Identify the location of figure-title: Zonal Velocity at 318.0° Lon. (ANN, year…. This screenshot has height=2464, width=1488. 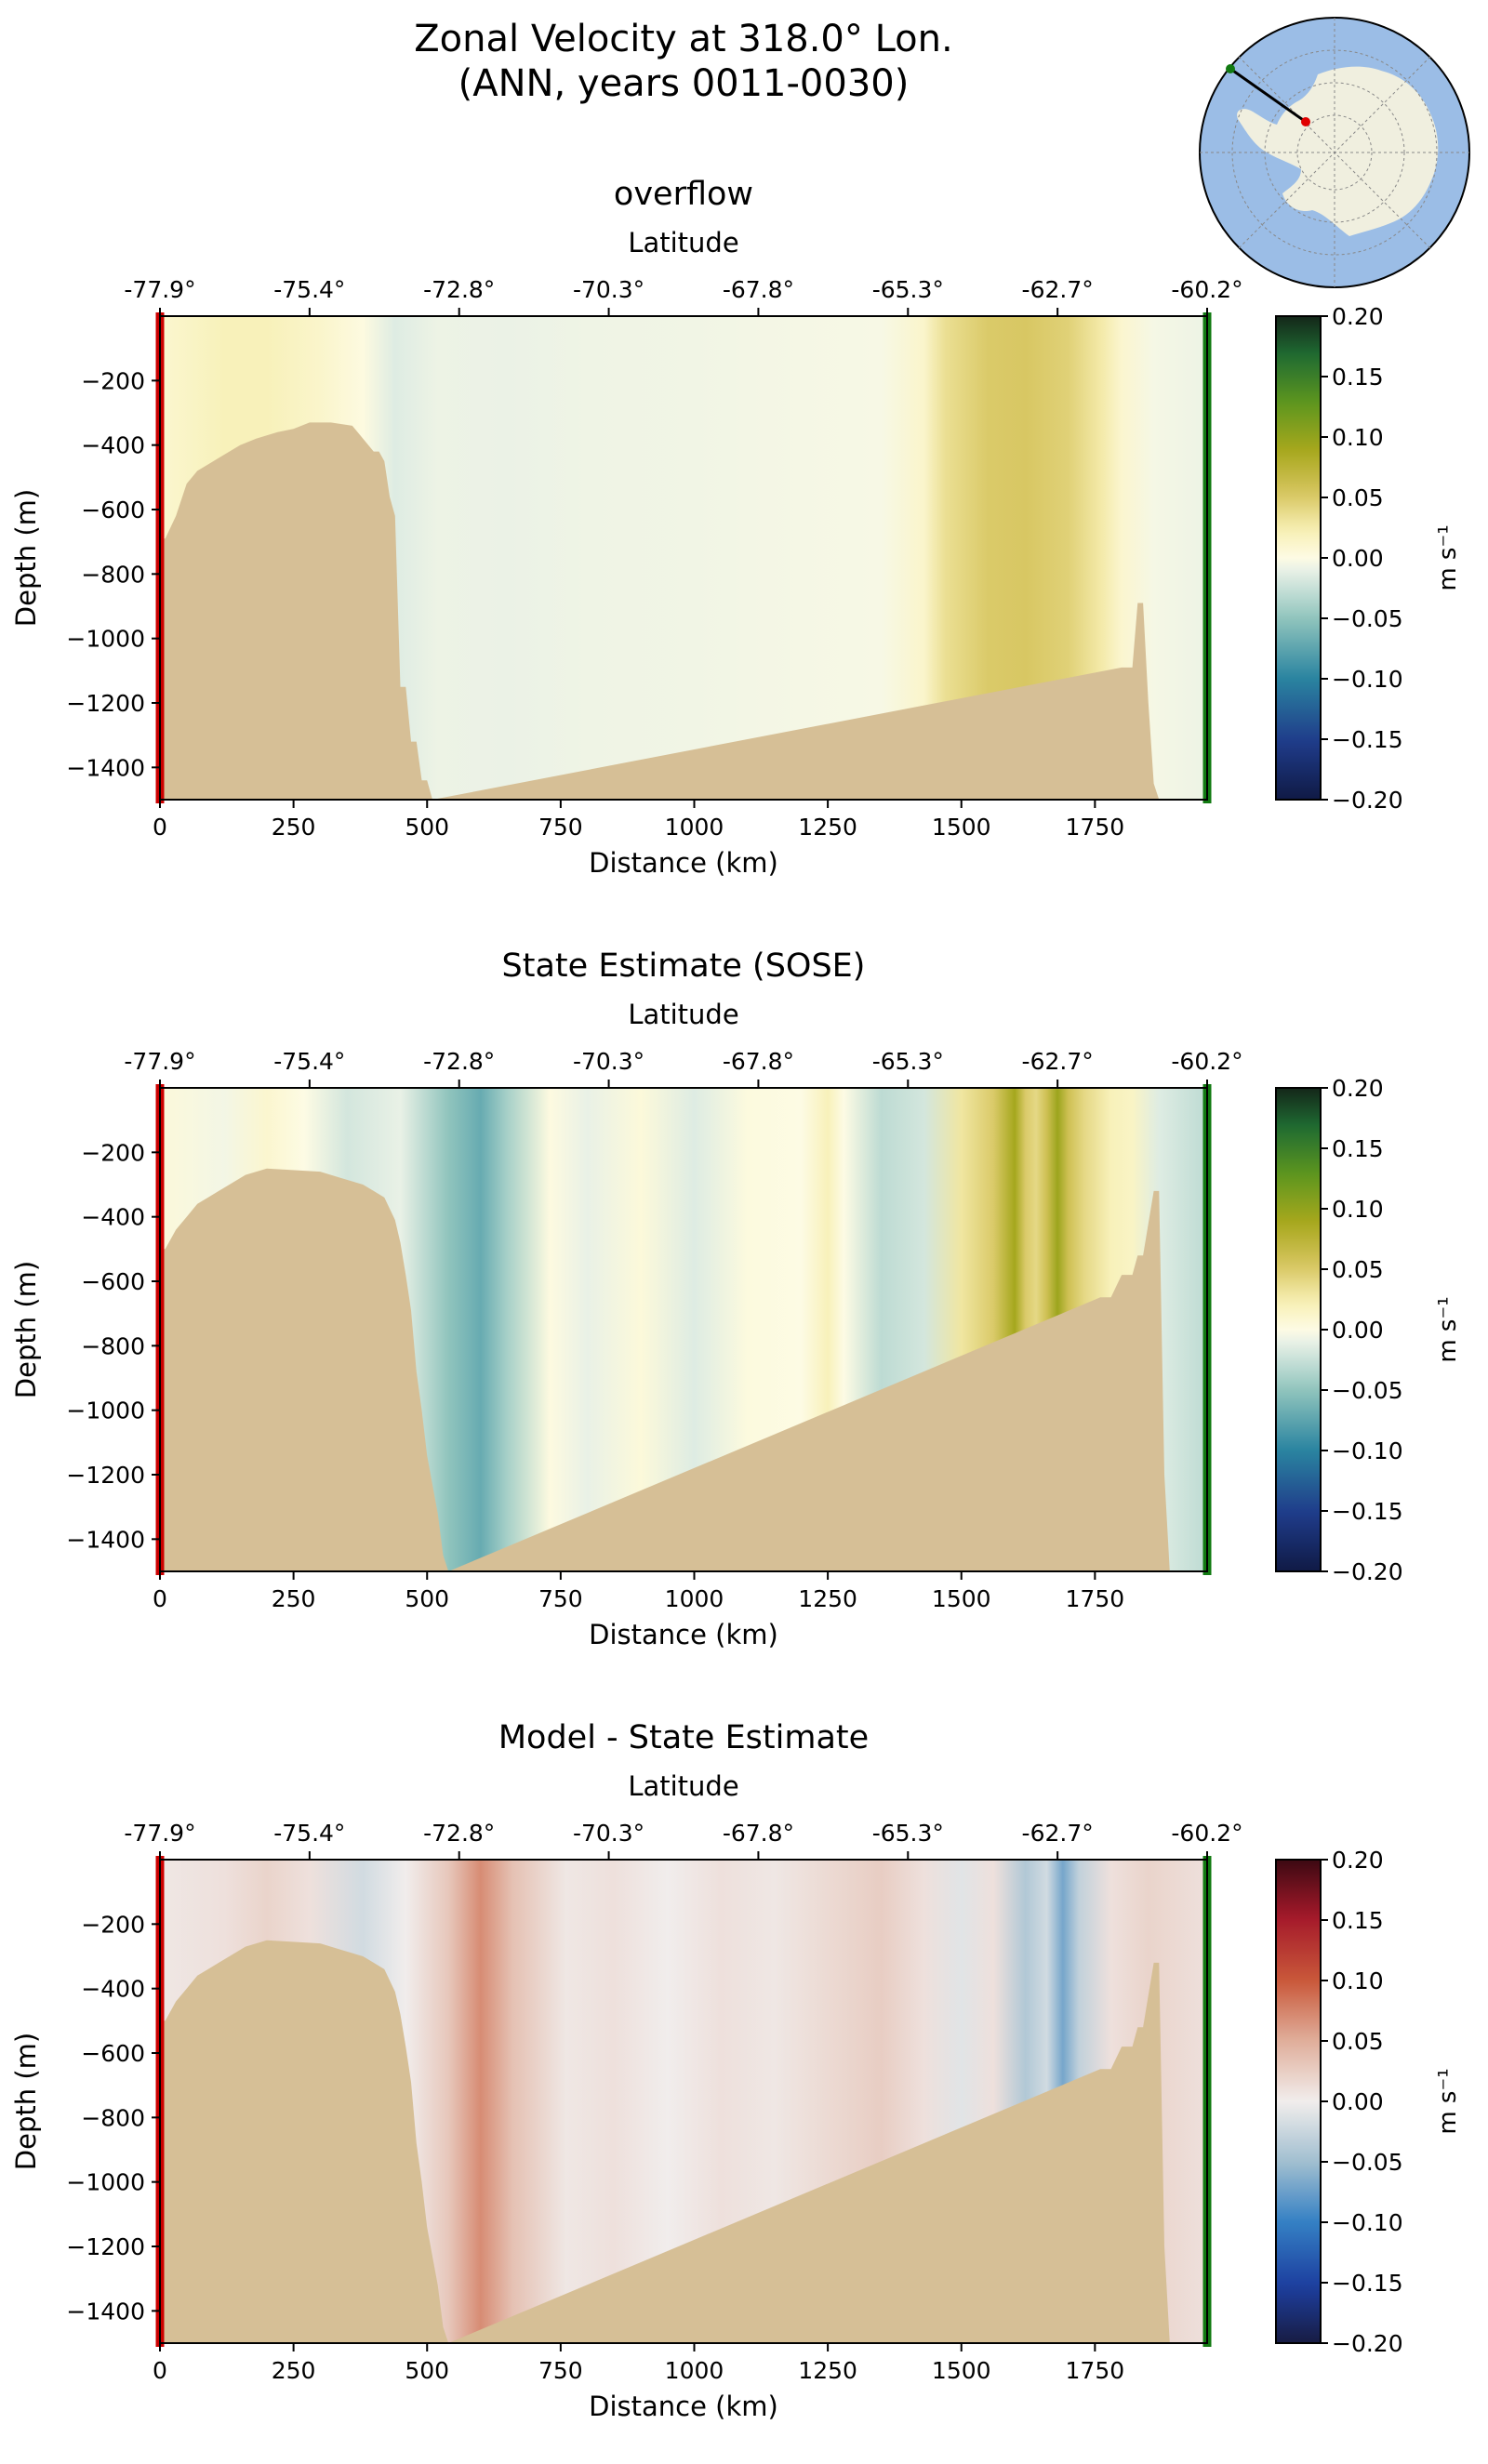
(683, 61).